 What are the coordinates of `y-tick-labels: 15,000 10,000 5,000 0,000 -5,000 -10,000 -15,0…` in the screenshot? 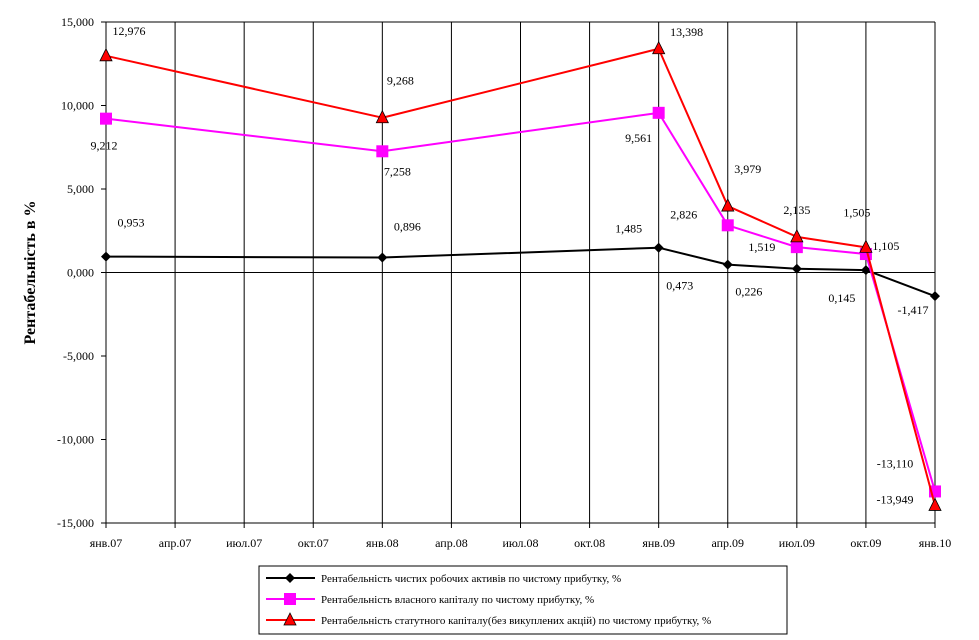 It's located at (75, 272).